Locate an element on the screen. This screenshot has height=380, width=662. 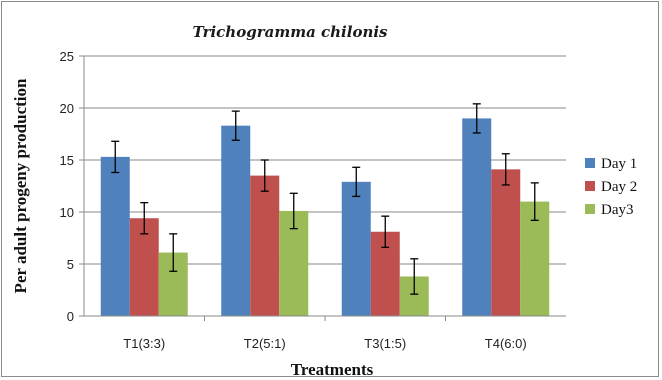
y-axis-label: Per adult progeny production is located at coordinates (20, 185).